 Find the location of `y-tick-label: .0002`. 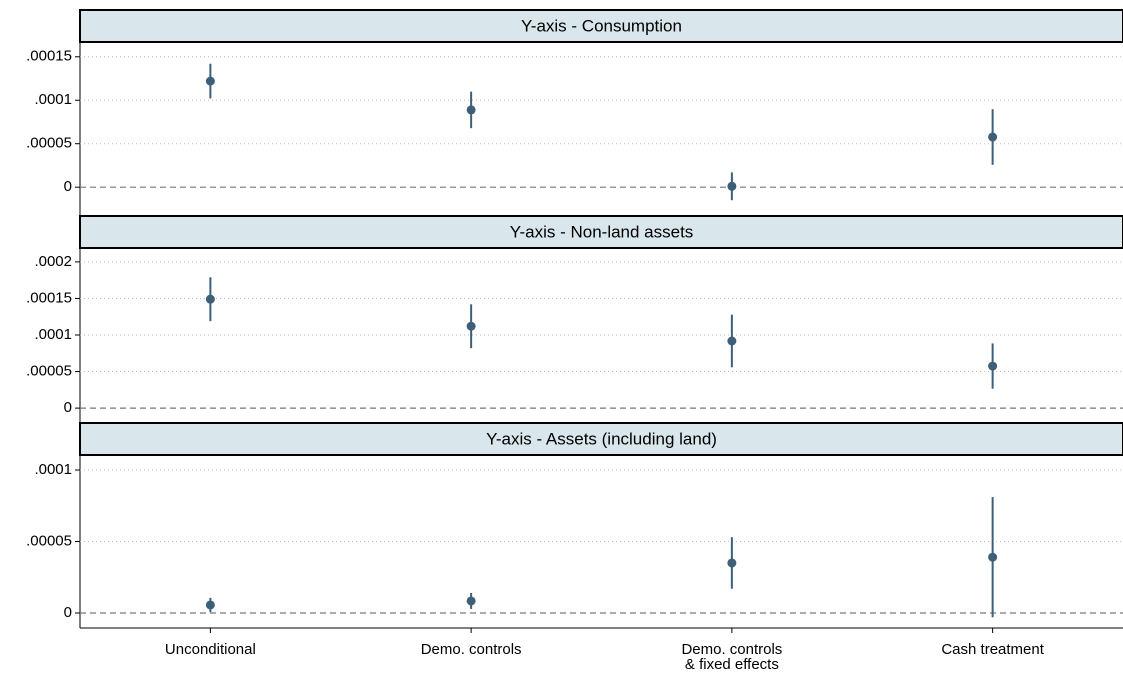

y-tick-label: .0002 is located at coordinates (53, 261).